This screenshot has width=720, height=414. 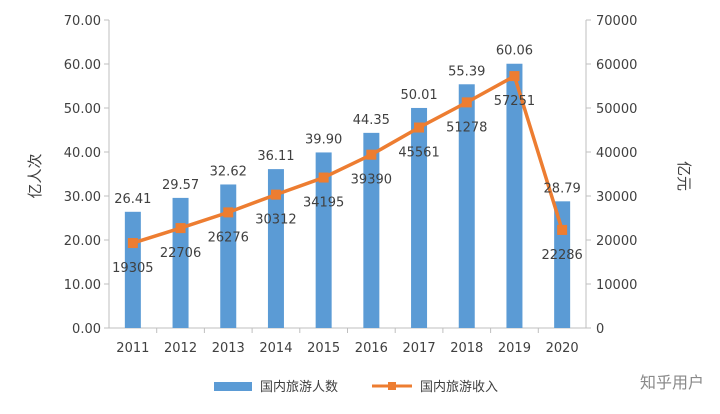 What do you see at coordinates (616, 109) in the screenshot?
I see `right-tick-label: 50000` at bounding box center [616, 109].